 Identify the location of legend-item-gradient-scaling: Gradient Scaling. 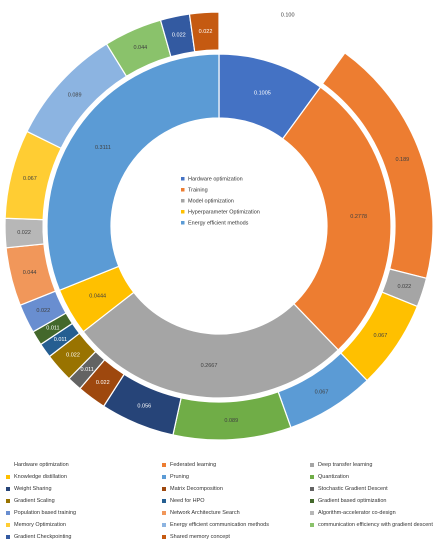
(30, 501).